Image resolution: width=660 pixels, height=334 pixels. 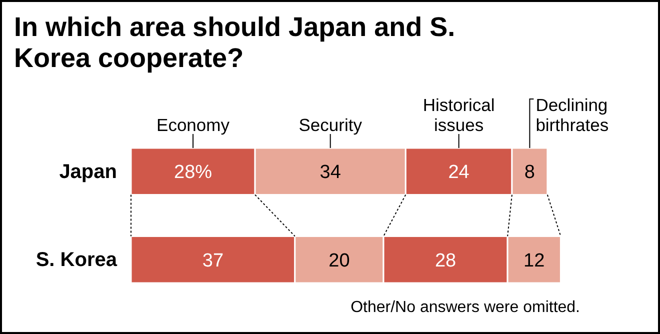 I want to click on data-label: 28, so click(x=445, y=261).